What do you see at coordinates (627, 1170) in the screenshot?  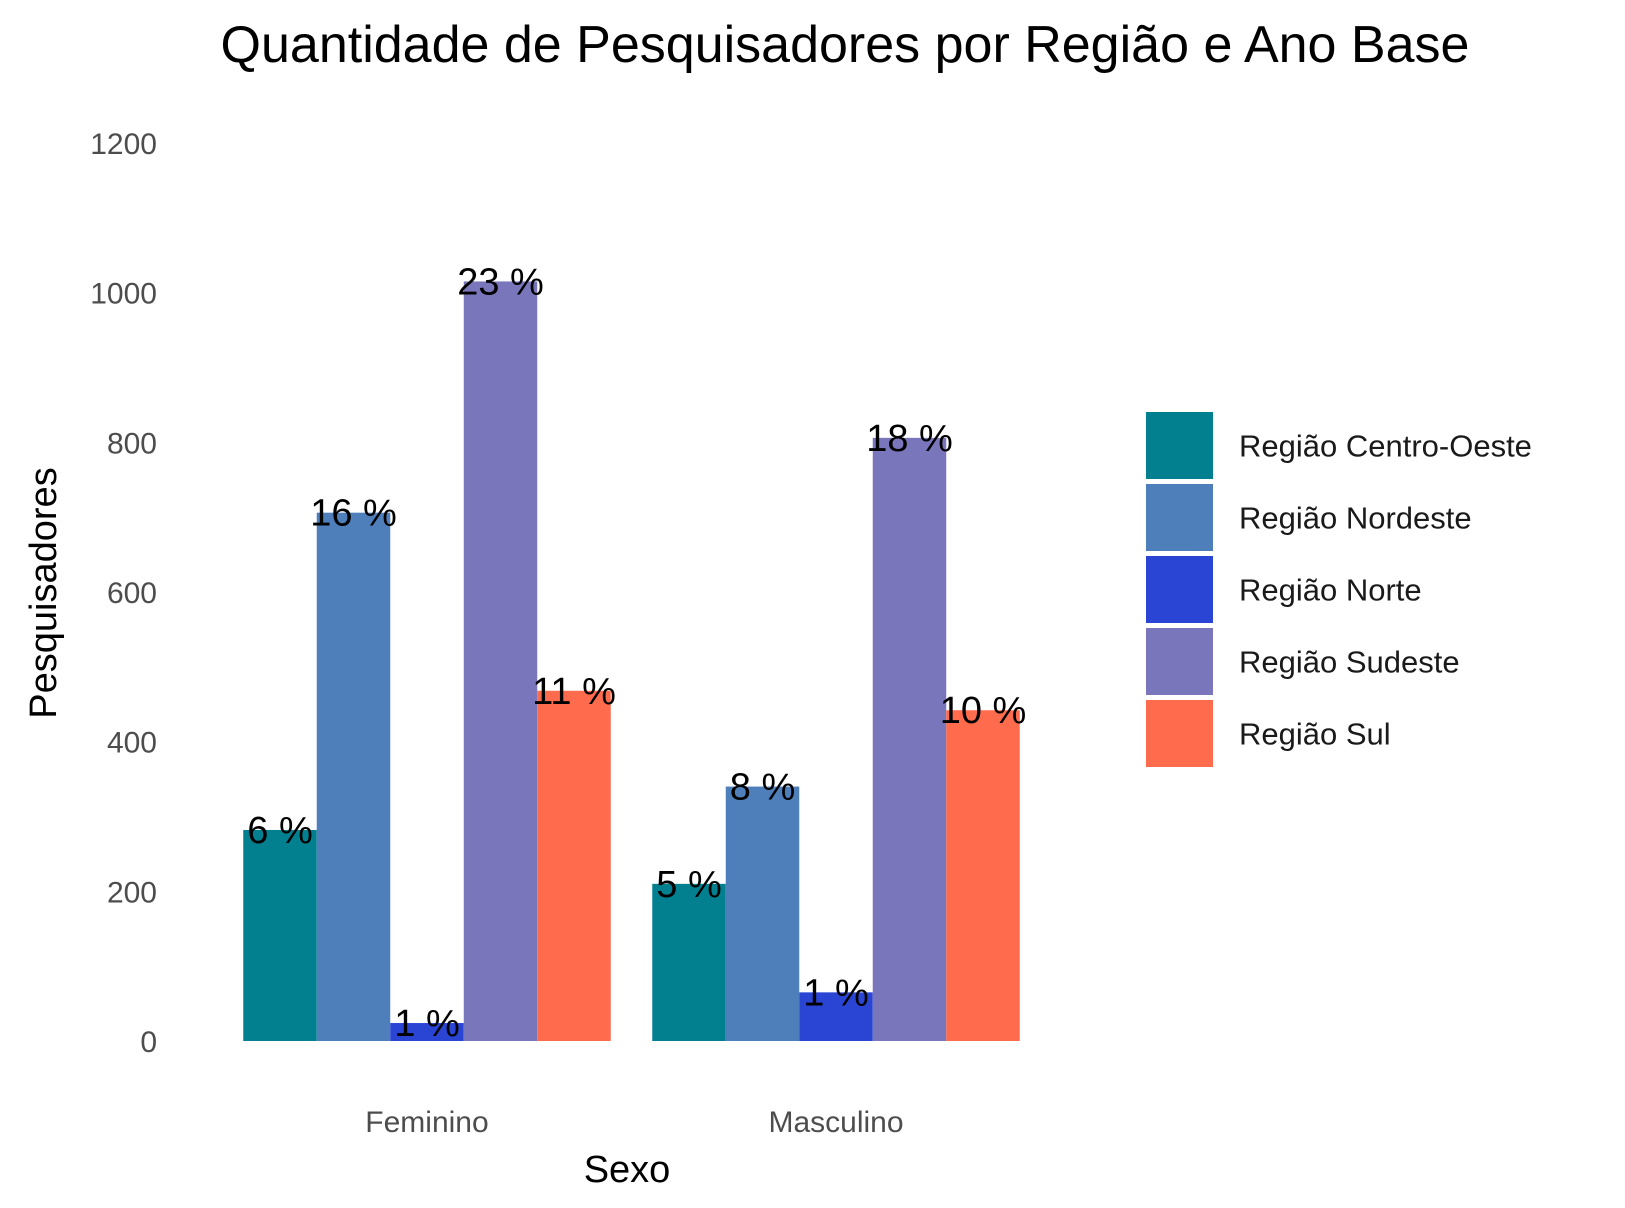 I see `x-axis-title: Sexo` at bounding box center [627, 1170].